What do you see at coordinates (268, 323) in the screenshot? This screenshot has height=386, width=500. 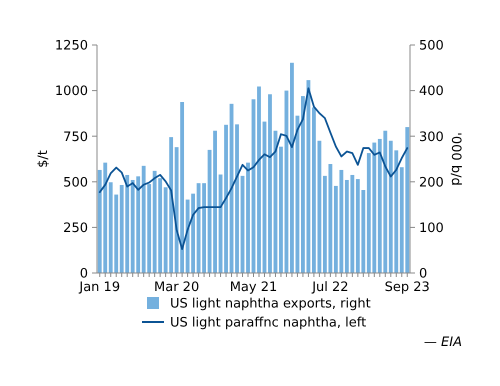 I see `legend-label: US light paraffnc naphtha, left` at bounding box center [268, 323].